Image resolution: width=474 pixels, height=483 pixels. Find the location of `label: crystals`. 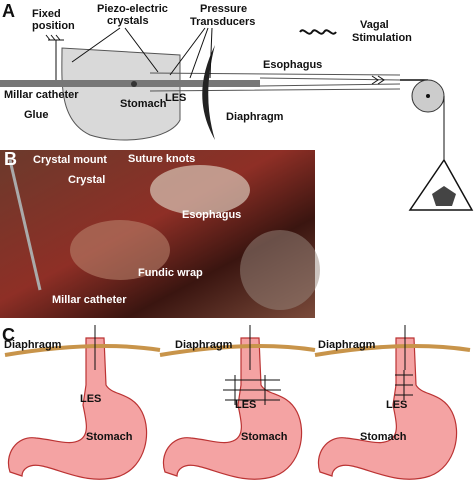

label: crystals is located at coordinates (128, 21).